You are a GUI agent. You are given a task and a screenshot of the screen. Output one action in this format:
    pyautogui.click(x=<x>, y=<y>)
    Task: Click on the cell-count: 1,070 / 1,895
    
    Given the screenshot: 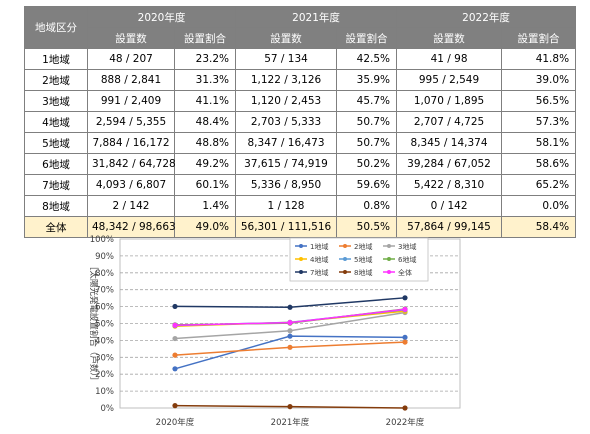 What is the action you would take?
    pyautogui.click(x=449, y=101)
    